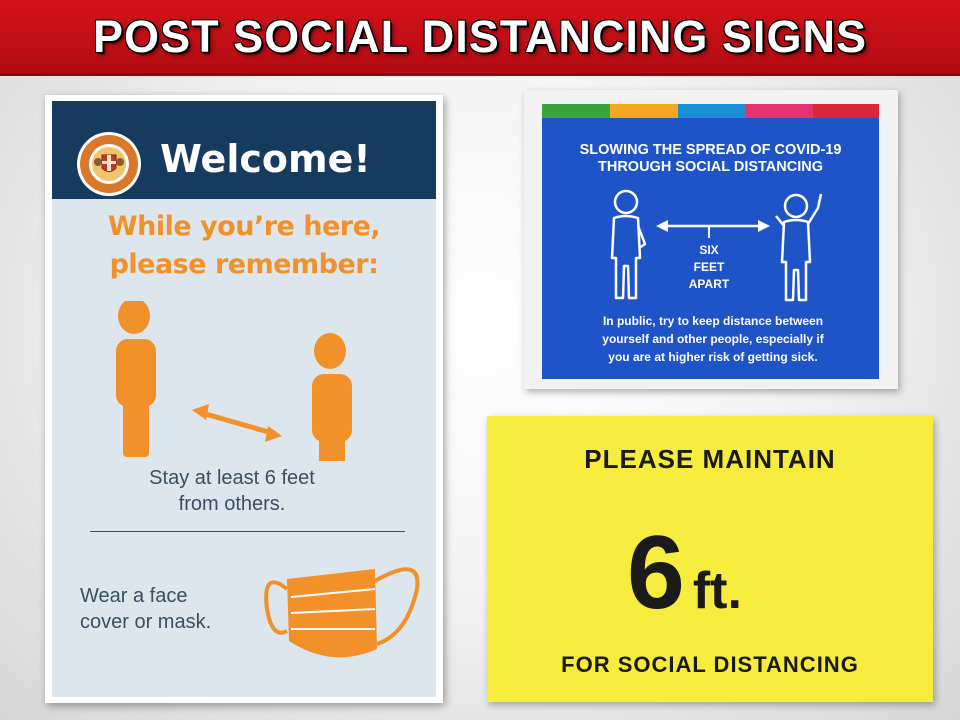 This screenshot has height=720, width=960. What do you see at coordinates (237, 423) in the screenshot?
I see `double-arrow-icon` at bounding box center [237, 423].